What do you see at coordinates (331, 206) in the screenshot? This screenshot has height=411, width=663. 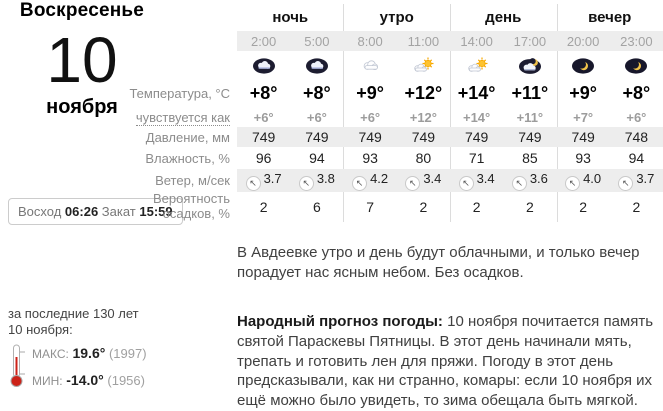 I see `precipitation-row: Вероятность осадков, % 2 6 7 2 2 2 2 2` at bounding box center [331, 206].